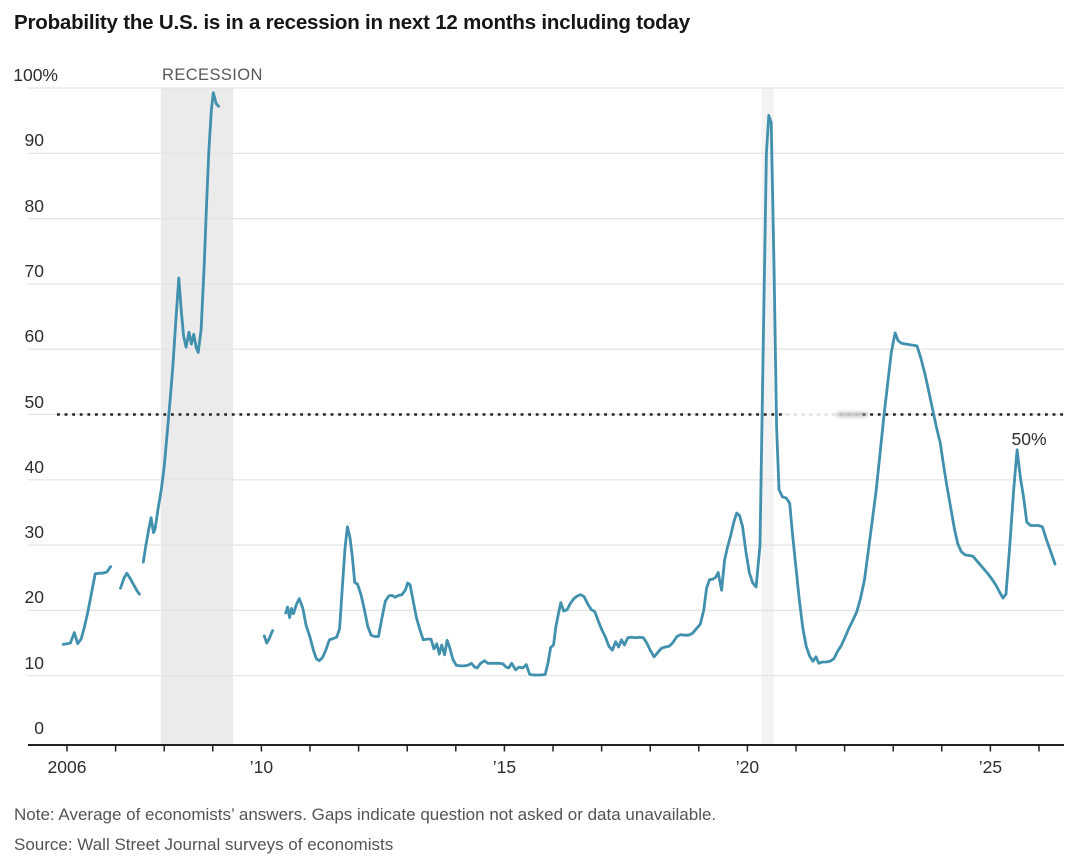 This screenshot has height=860, width=1080. I want to click on fifty-percent-reference-label: 50%, so click(1029, 439).